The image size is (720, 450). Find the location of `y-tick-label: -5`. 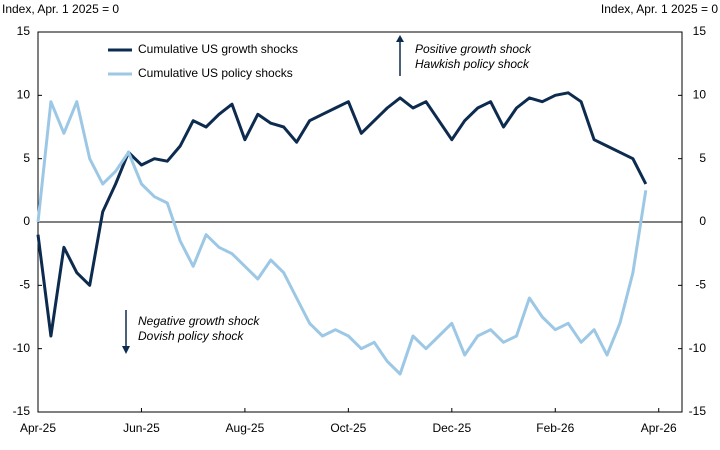

y-tick-label: -5 is located at coordinates (24, 285).